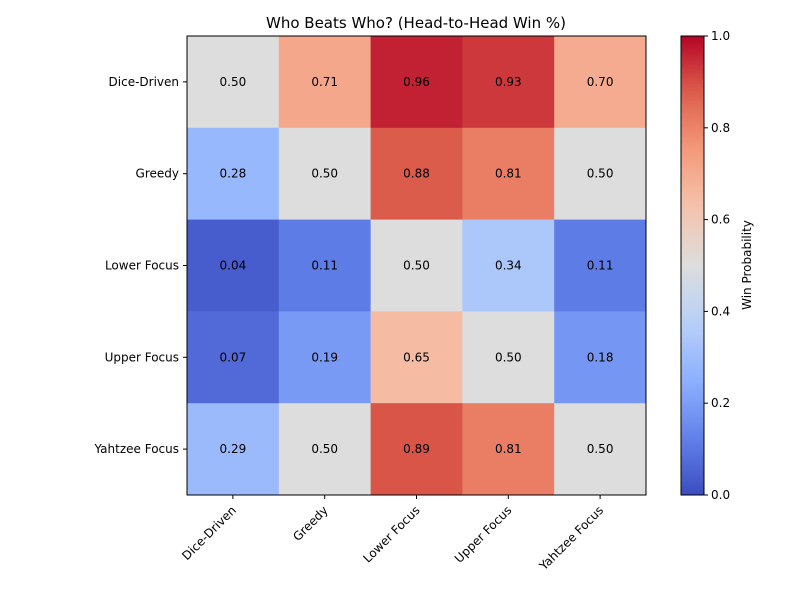 The height and width of the screenshot is (604, 800). I want to click on cell-value-label: 0.28, so click(233, 174).